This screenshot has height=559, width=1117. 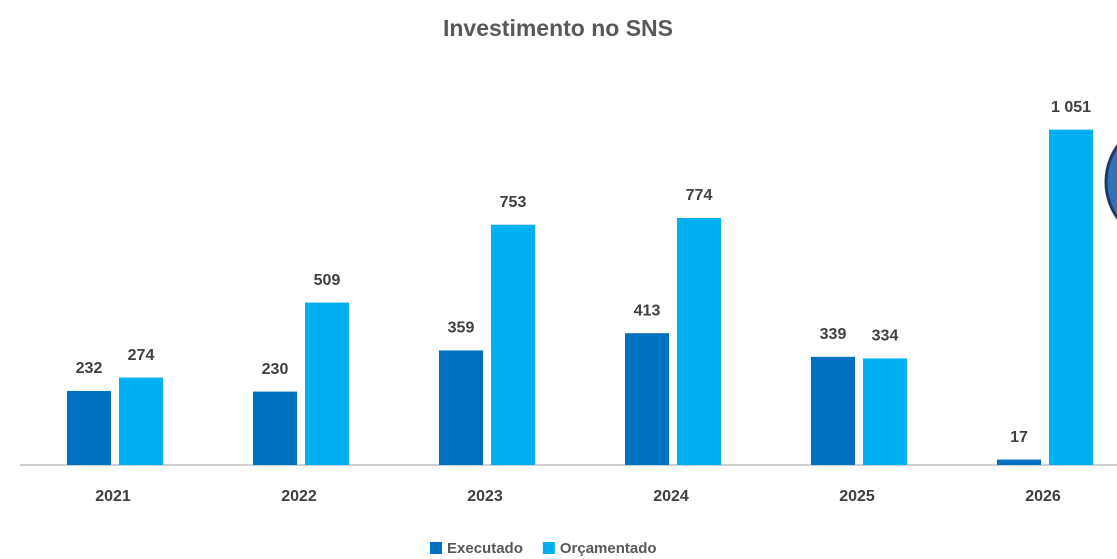 I want to click on x-tick-label: 2024, so click(x=671, y=496).